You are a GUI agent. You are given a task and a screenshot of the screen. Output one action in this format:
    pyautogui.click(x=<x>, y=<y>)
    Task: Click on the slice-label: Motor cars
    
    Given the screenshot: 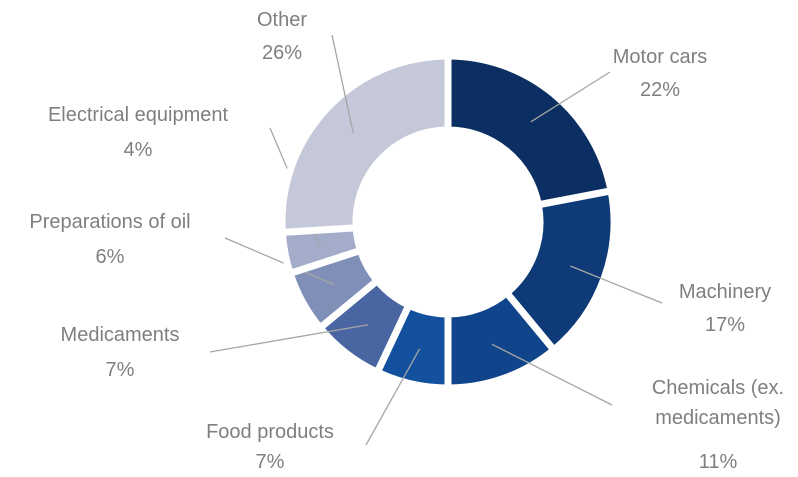 What is the action you would take?
    pyautogui.click(x=660, y=57)
    